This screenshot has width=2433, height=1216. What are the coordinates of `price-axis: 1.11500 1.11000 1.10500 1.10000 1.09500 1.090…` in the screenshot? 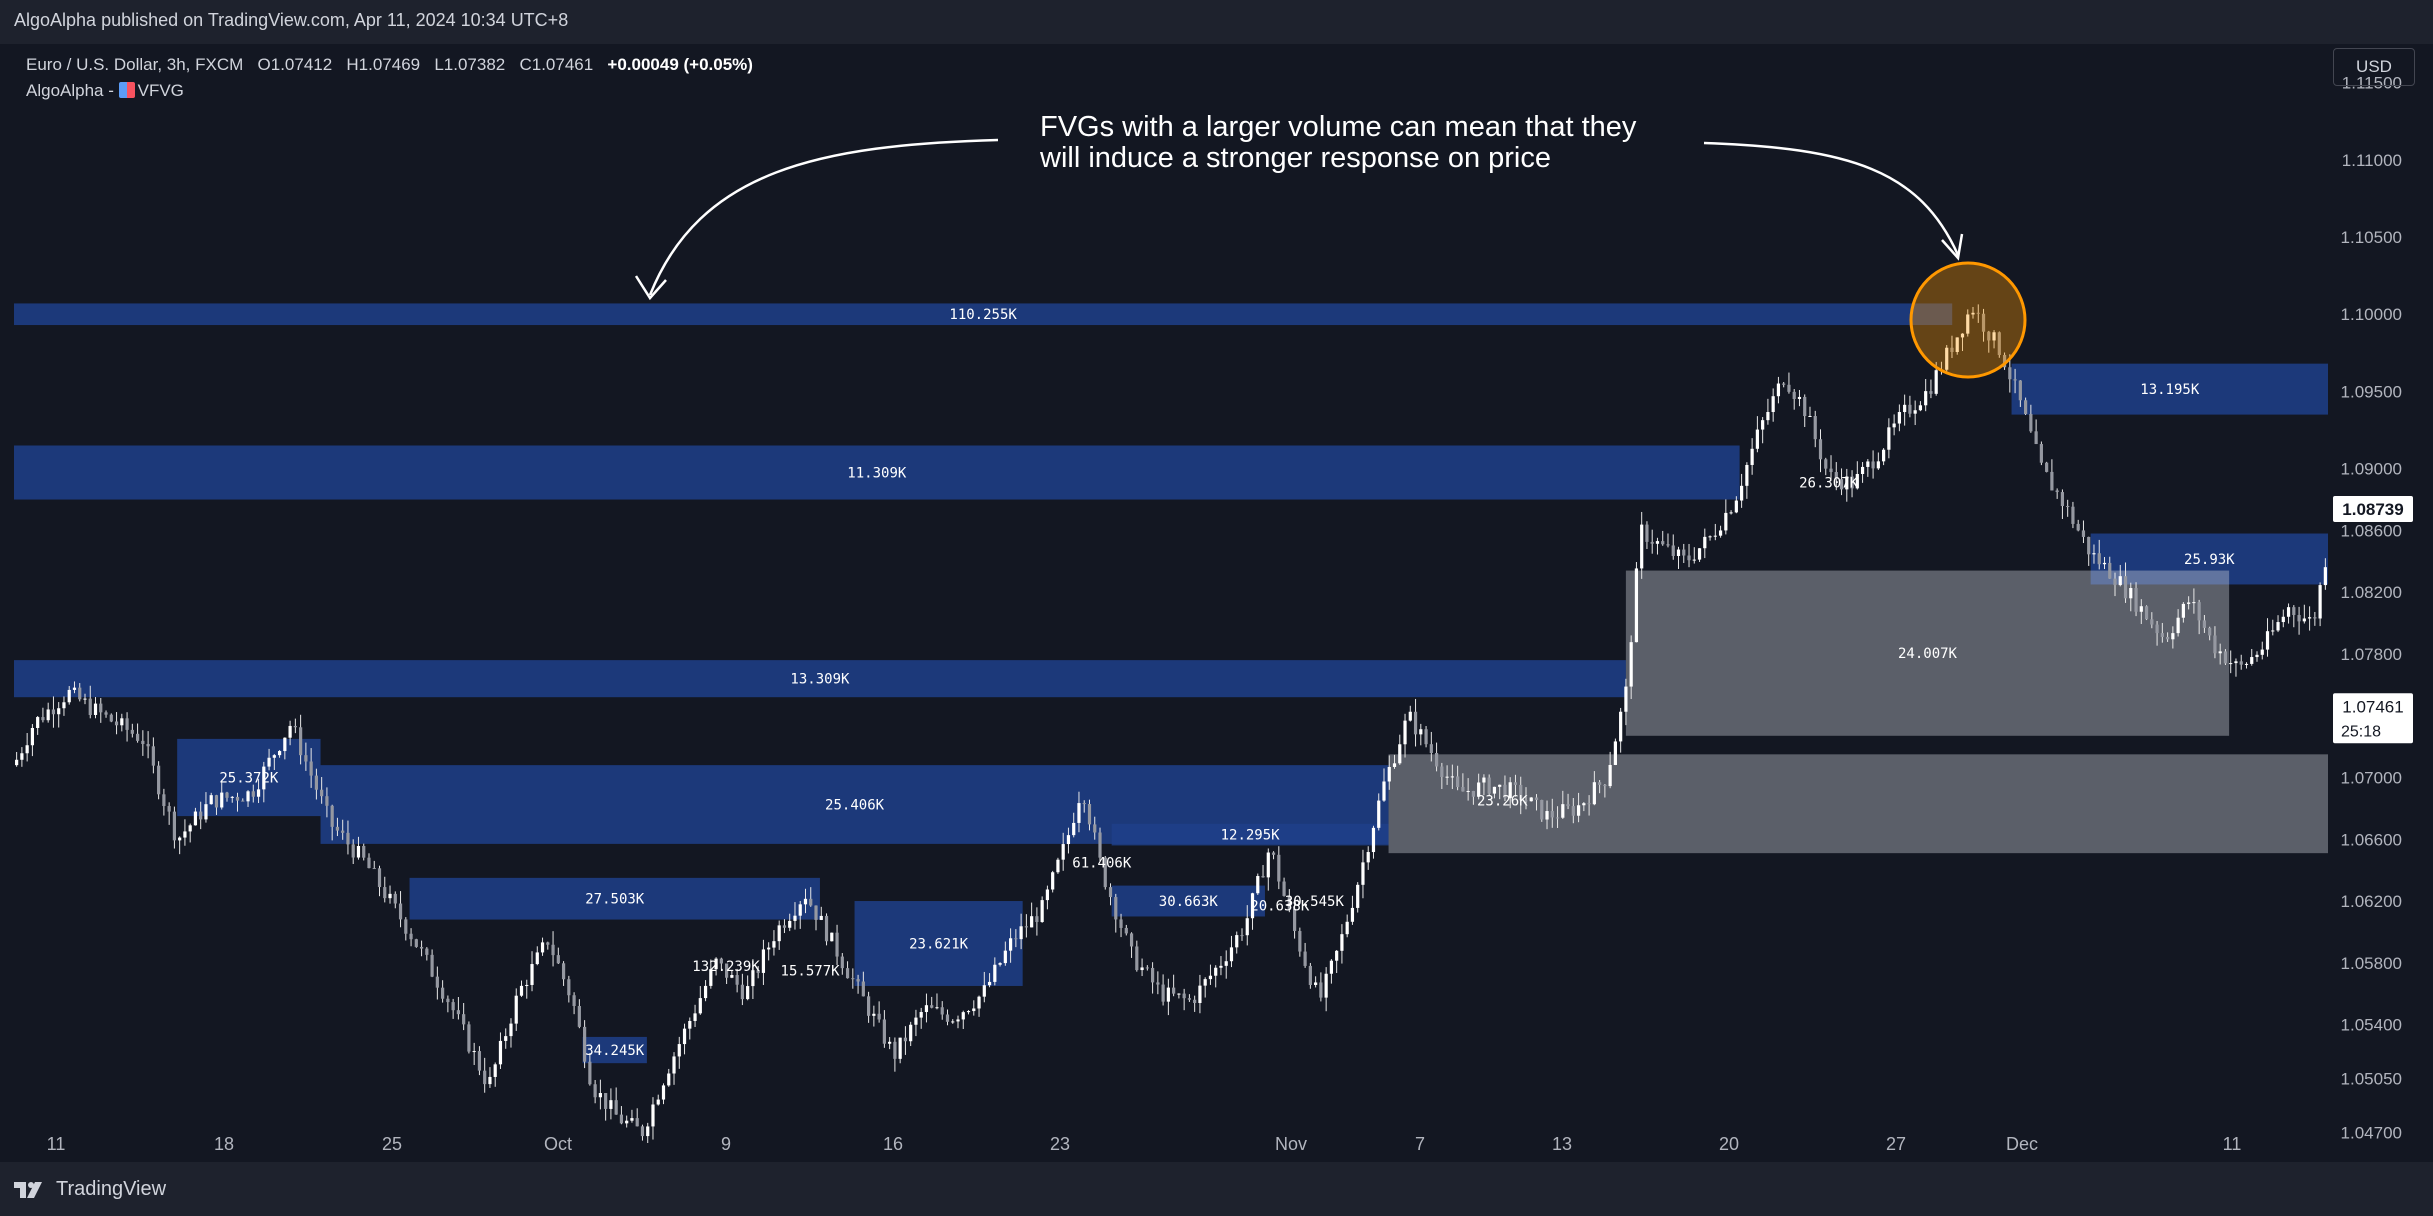 It's located at (2373, 608).